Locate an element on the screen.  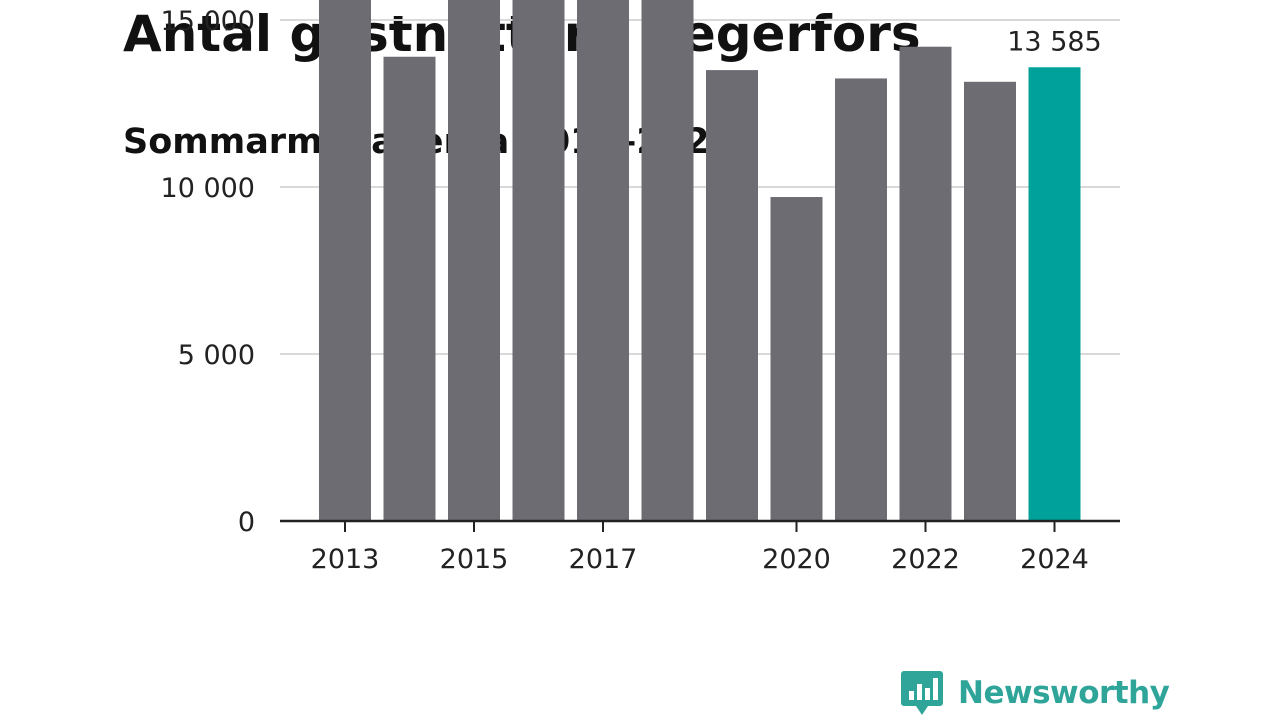
x-axis is located at coordinates (700, 525).